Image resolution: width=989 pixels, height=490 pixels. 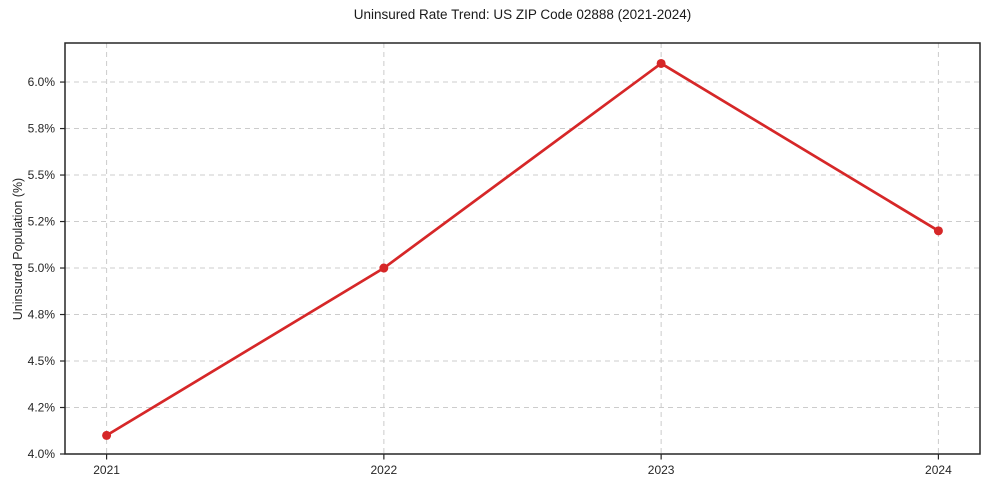 I want to click on x-tick-label: 2023, so click(x=661, y=470).